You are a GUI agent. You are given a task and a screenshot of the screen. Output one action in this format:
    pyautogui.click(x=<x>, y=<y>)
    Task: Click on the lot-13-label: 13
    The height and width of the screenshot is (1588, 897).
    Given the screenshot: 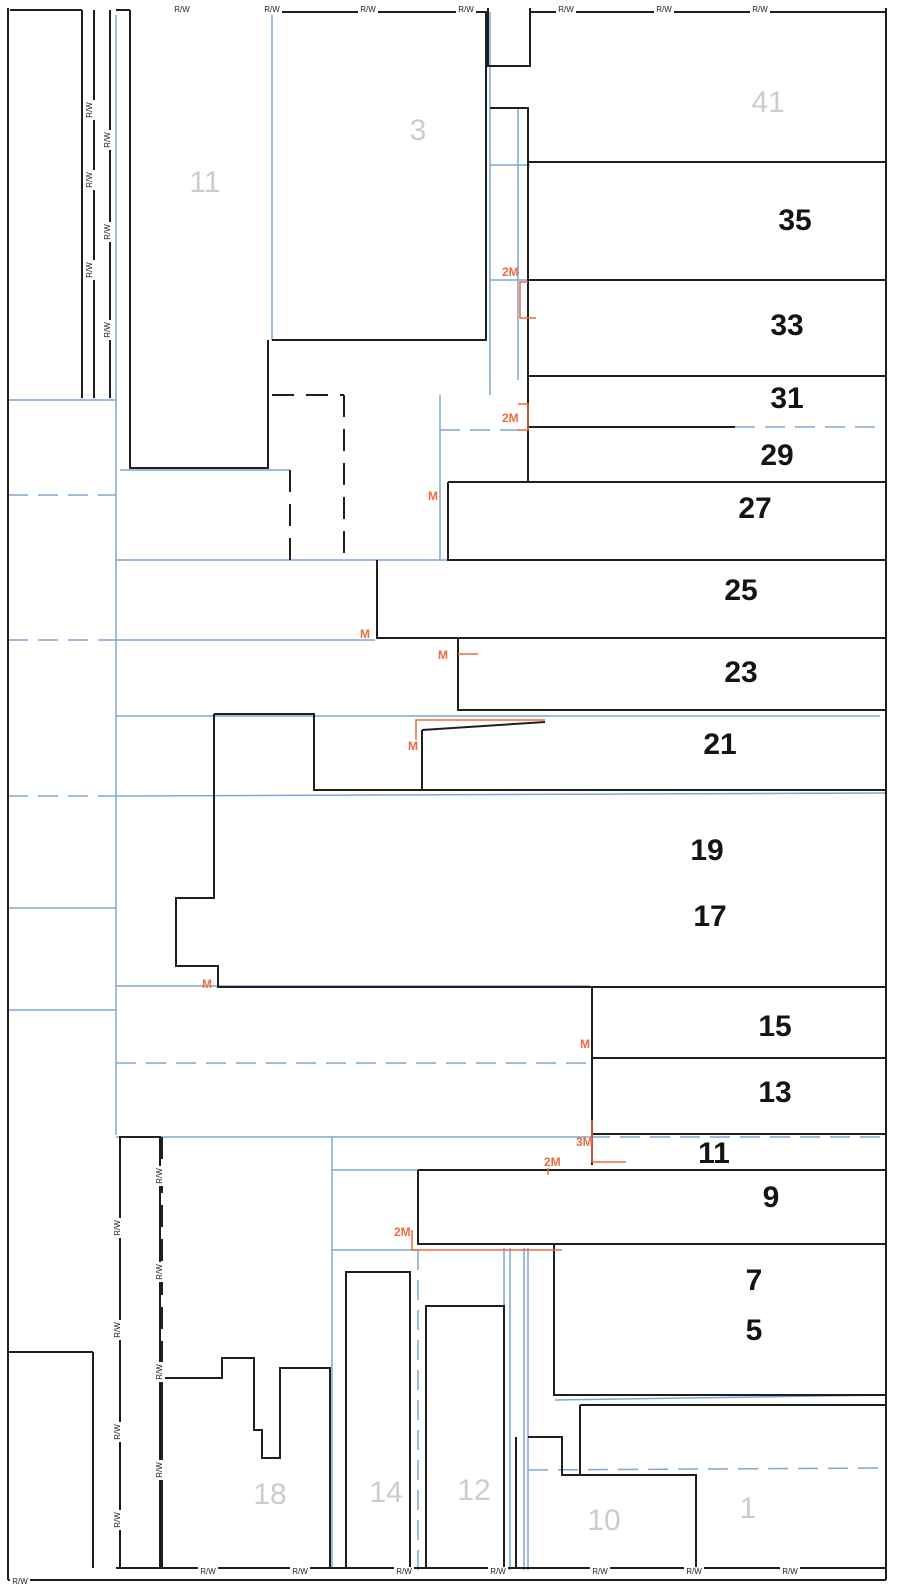 What is the action you would take?
    pyautogui.click(x=774, y=1092)
    